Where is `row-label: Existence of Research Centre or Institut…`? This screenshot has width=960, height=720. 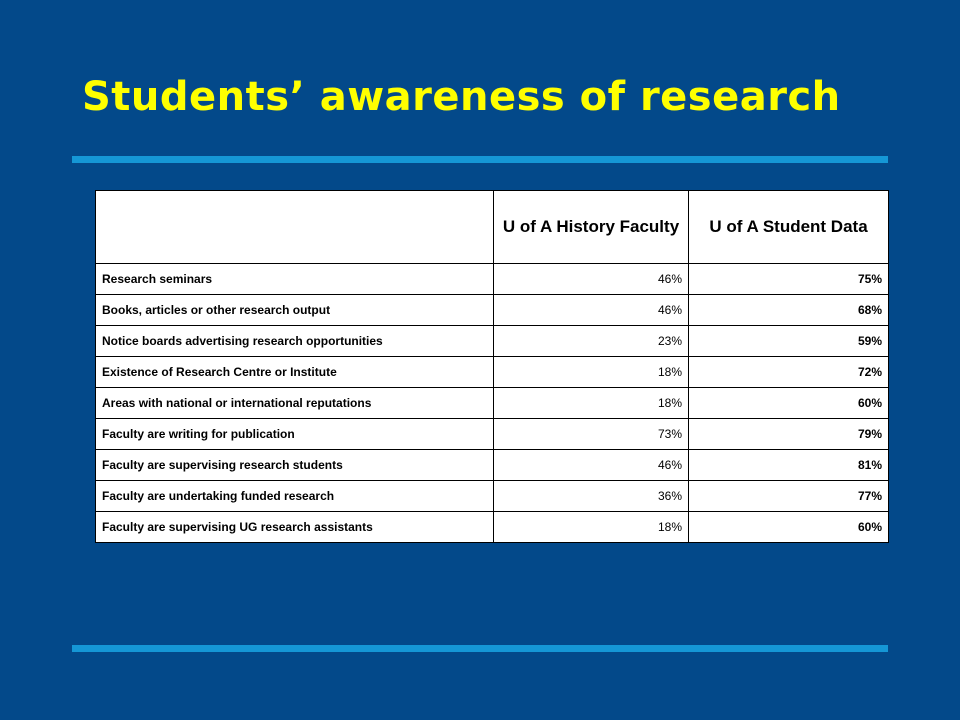 row-label: Existence of Research Centre or Institut… is located at coordinates (294, 372).